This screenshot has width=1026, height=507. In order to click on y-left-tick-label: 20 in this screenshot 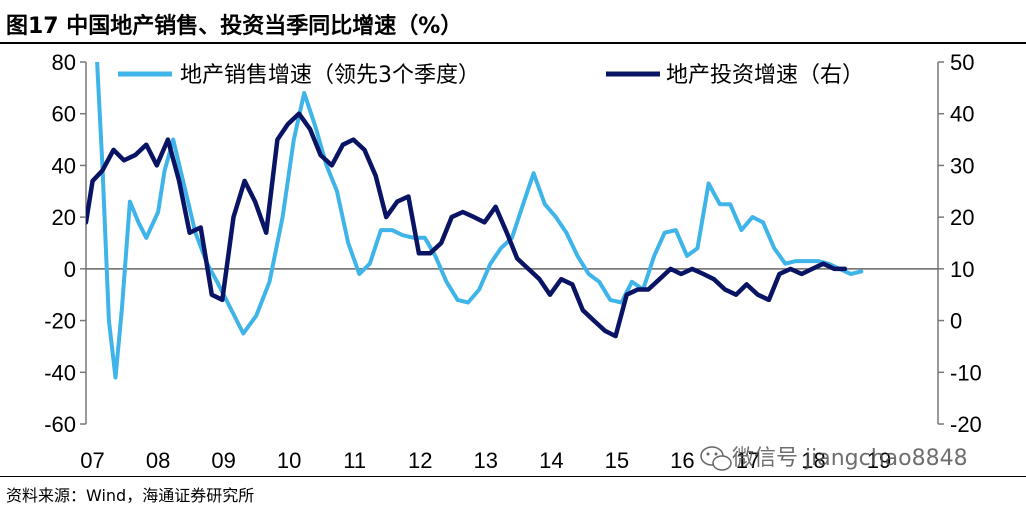, I will do `click(64, 217)`.